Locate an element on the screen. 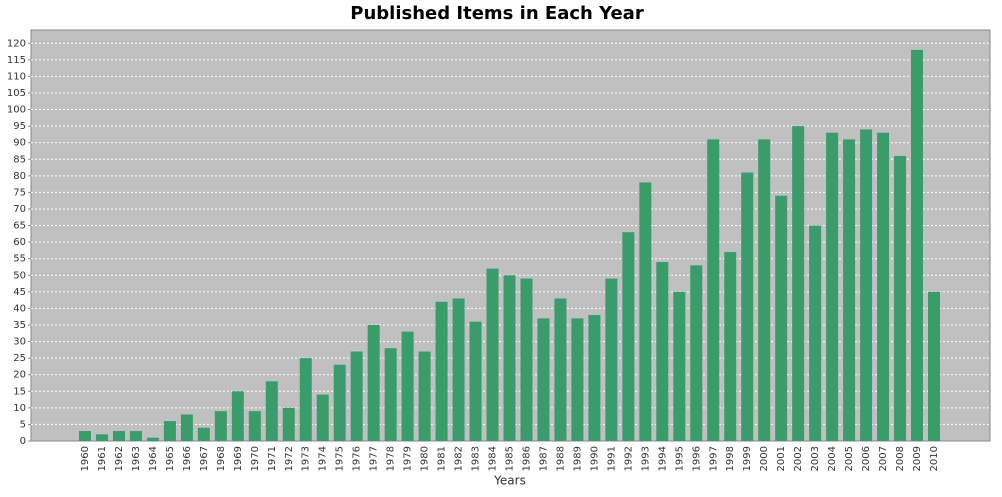 The height and width of the screenshot is (497, 1002). x-tick-label: 1986 is located at coordinates (526, 458).